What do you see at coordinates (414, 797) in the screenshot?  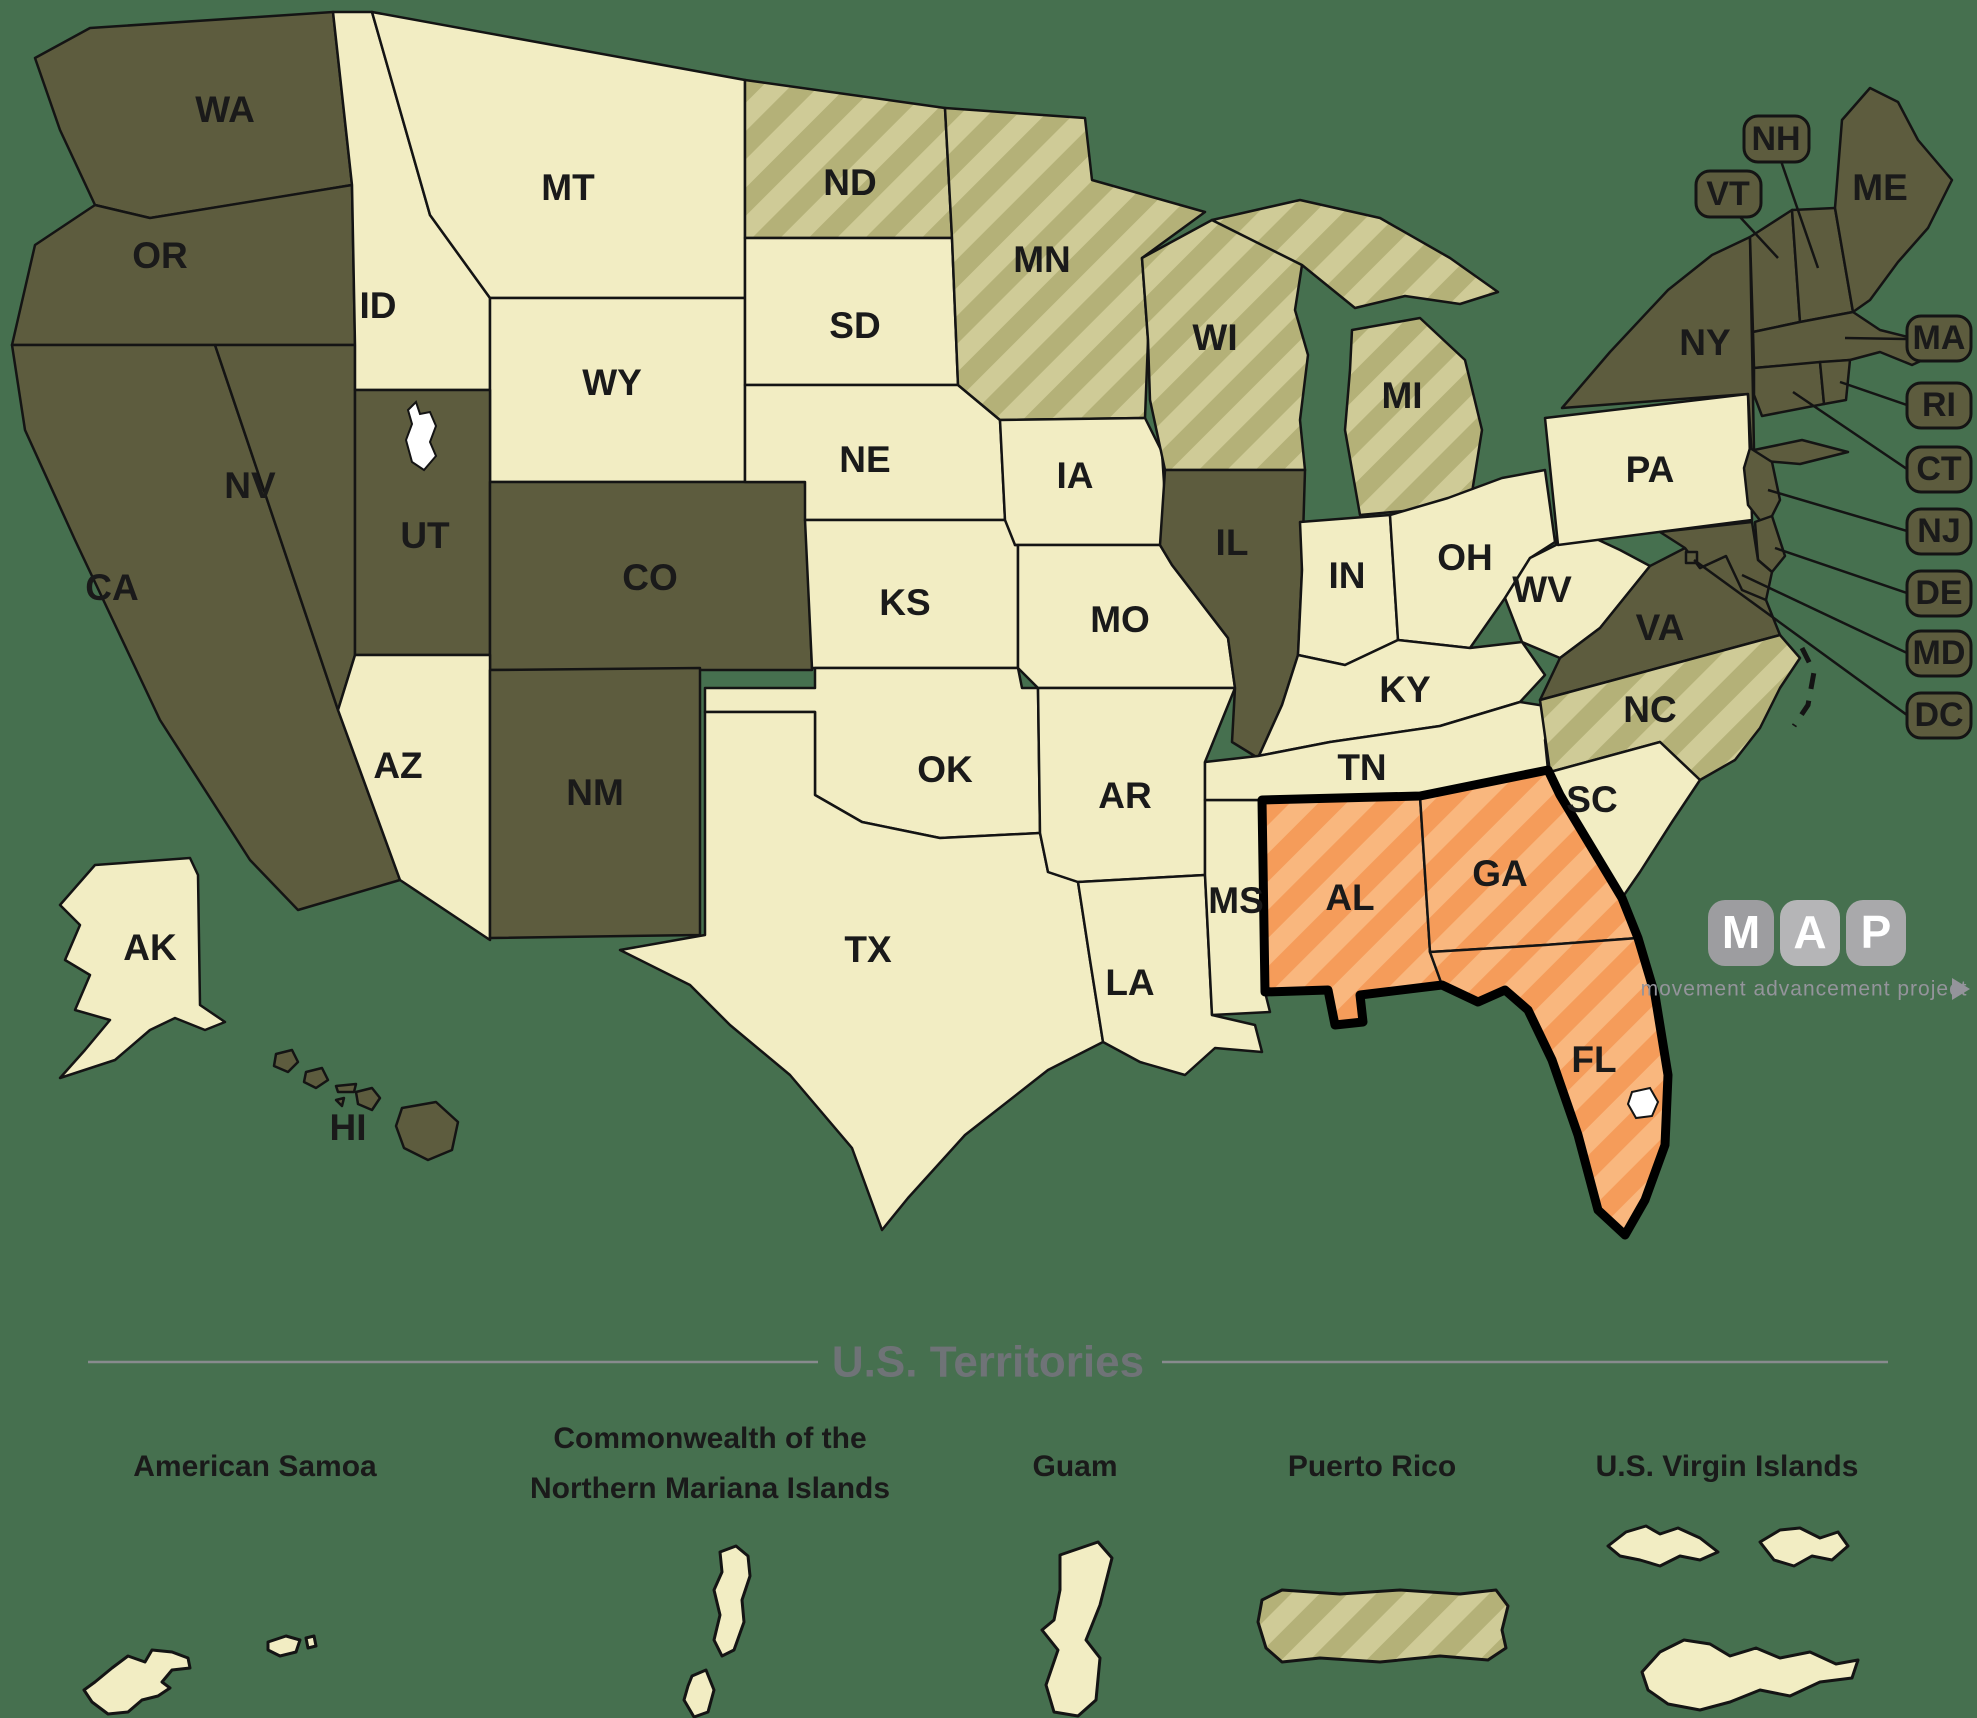 I see `state-az` at bounding box center [414, 797].